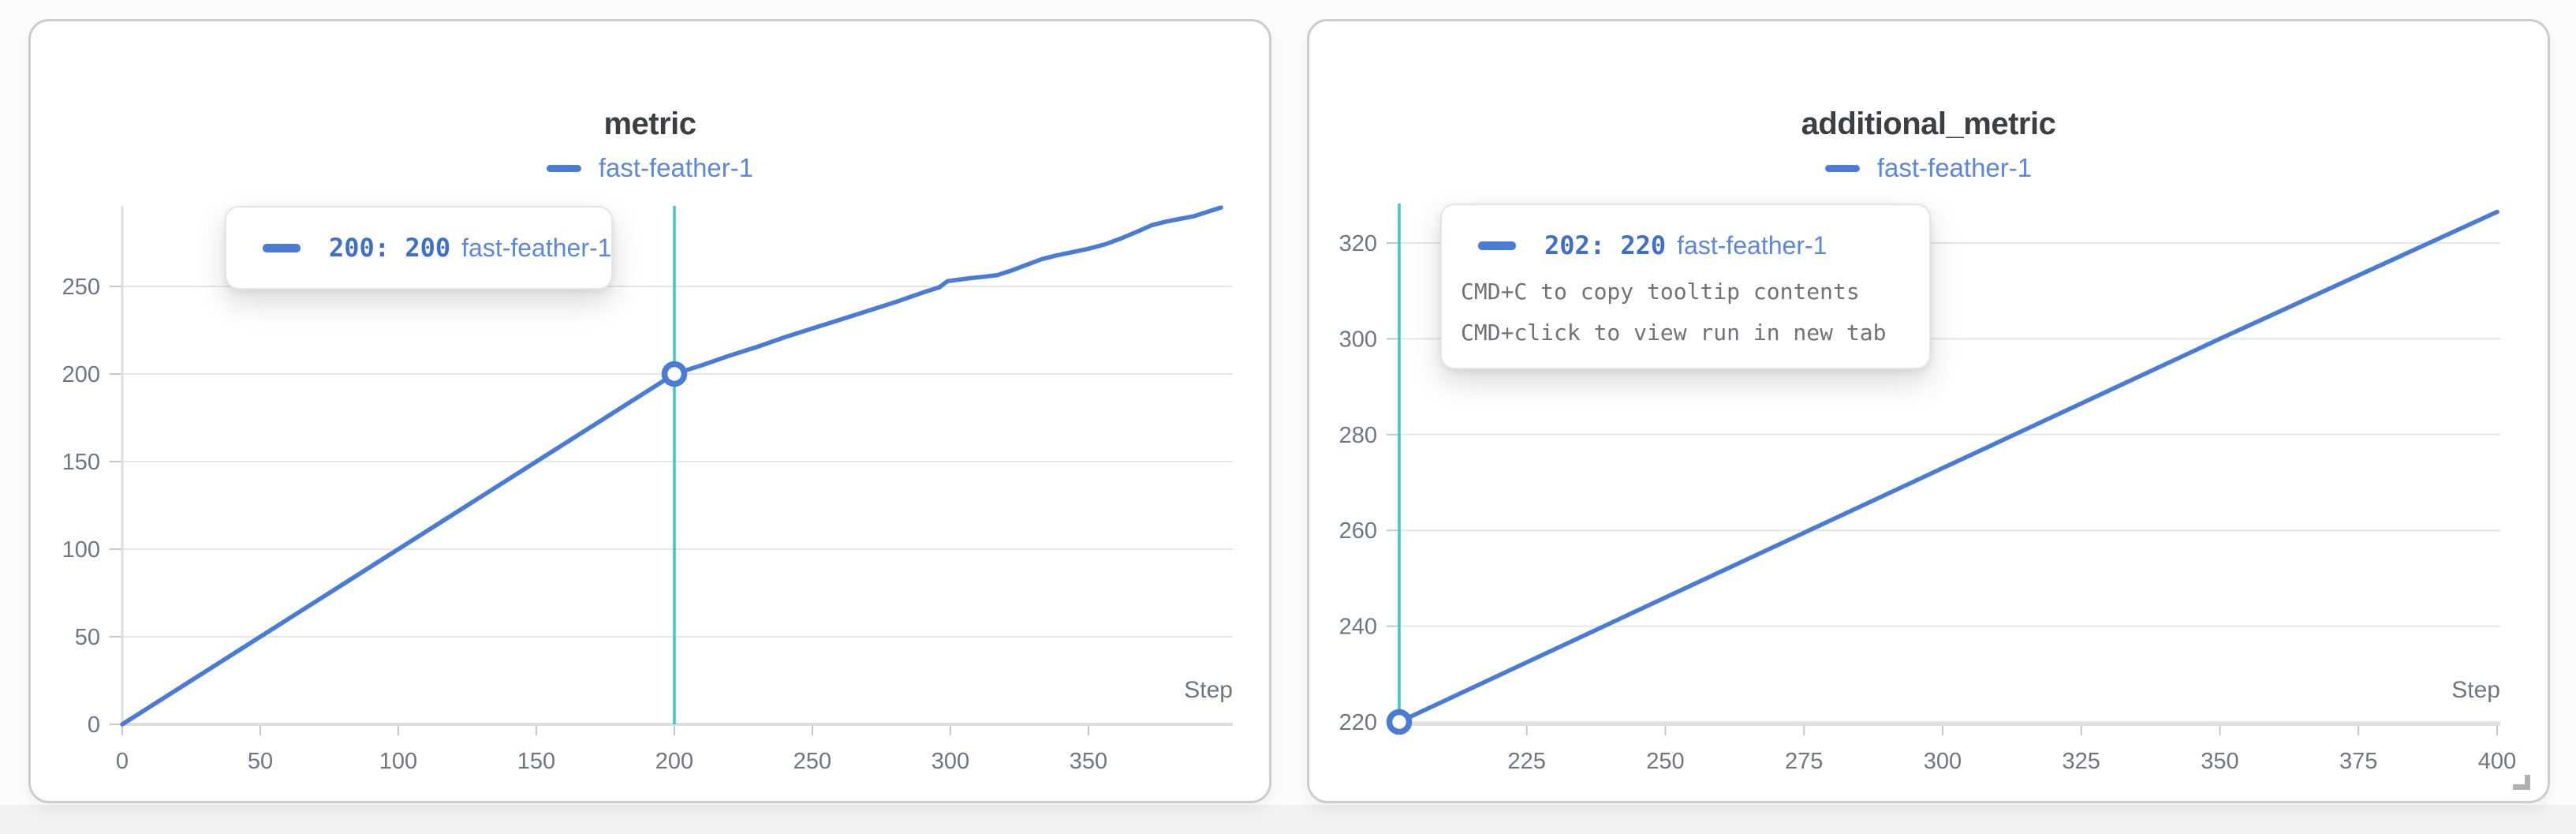  Describe the element at coordinates (1804, 761) in the screenshot. I see `svg-text: 275` at that location.